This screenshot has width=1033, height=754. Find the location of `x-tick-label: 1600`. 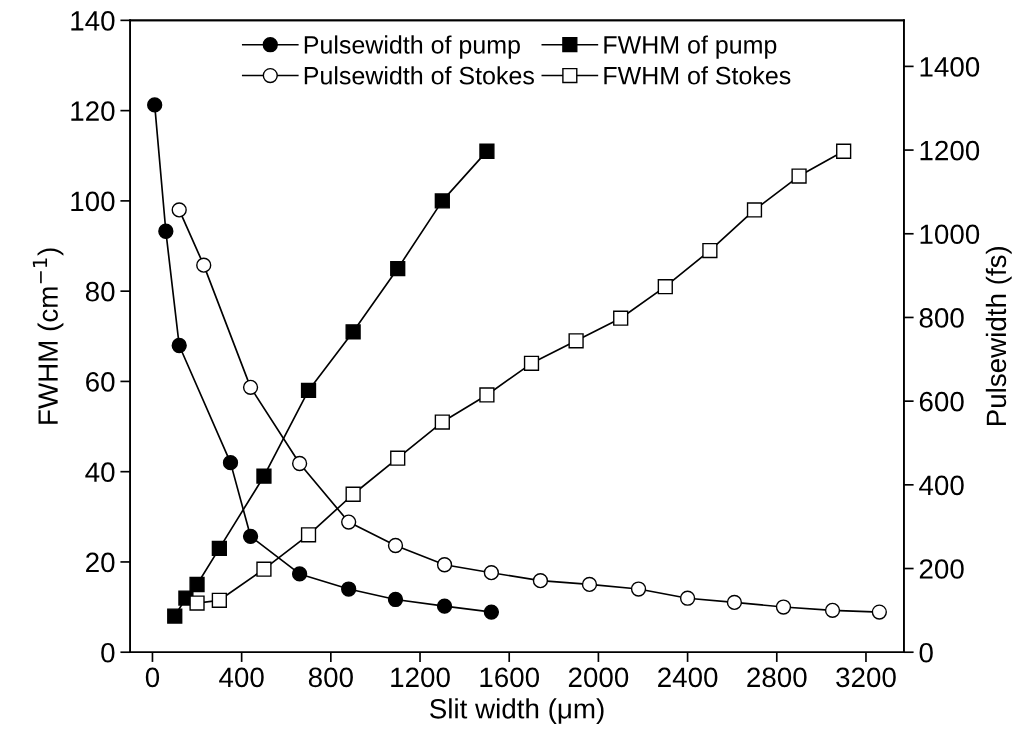

x-tick-label: 1600 is located at coordinates (510, 677).